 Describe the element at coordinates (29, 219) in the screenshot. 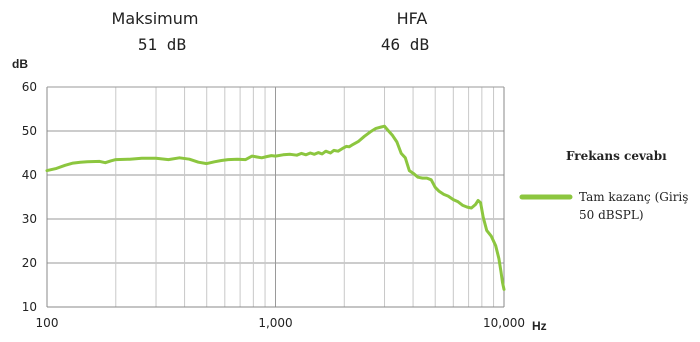

I see `y-tick-label: 30` at that location.